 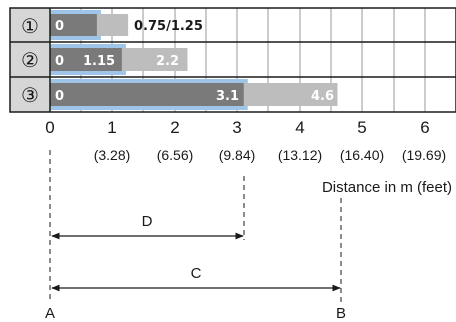 What do you see at coordinates (99, 61) in the screenshot?
I see `row-2-mid-label: 1.15` at bounding box center [99, 61].